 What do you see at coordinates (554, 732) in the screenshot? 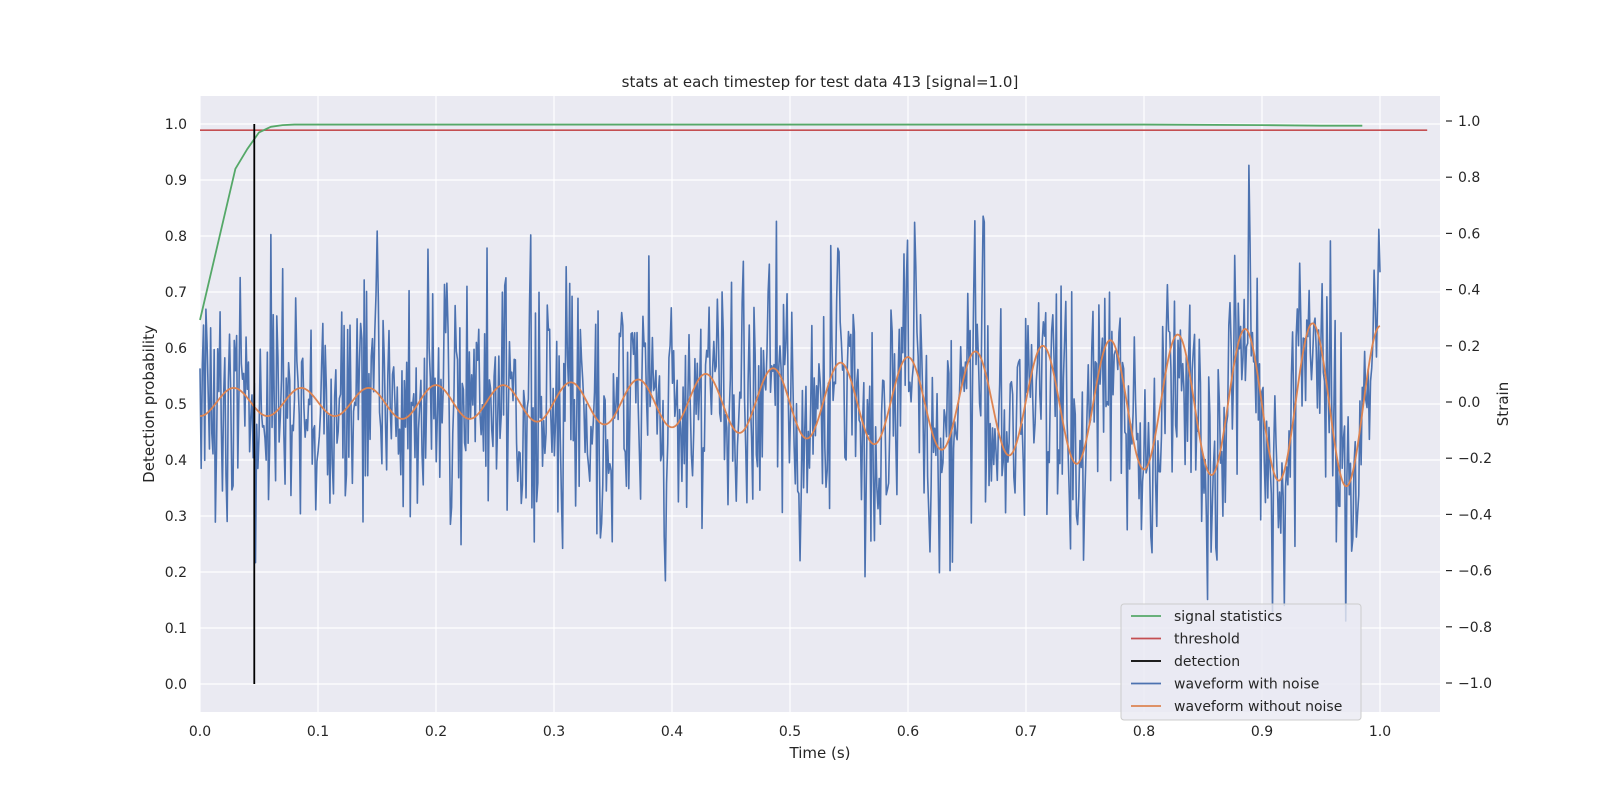
I see `x-tick-label: 0.3` at bounding box center [554, 732].